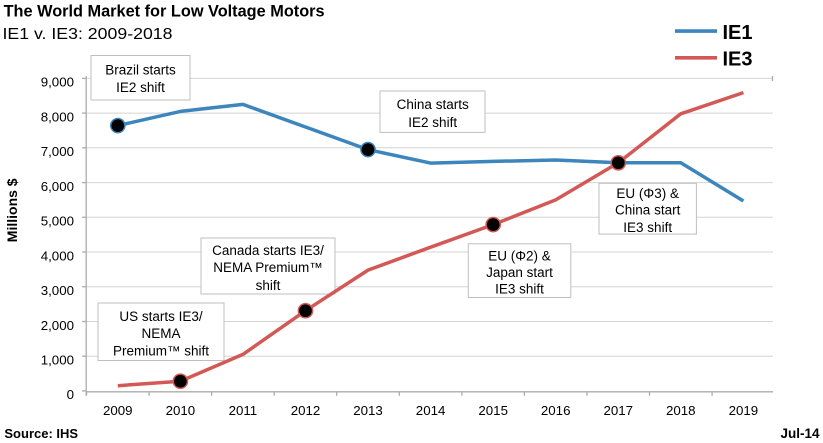  Describe the element at coordinates (519, 256) in the screenshot. I see `svg-text: EU (Φ2) &` at that location.